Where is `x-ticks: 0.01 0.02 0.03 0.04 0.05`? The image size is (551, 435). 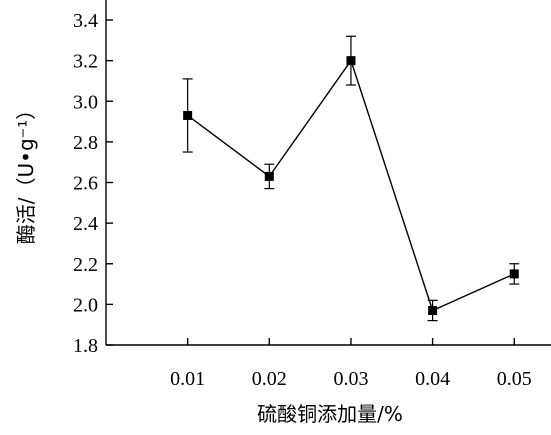
x-ticks: 0.01 0.02 0.03 0.04 0.05 is located at coordinates (351, 364).